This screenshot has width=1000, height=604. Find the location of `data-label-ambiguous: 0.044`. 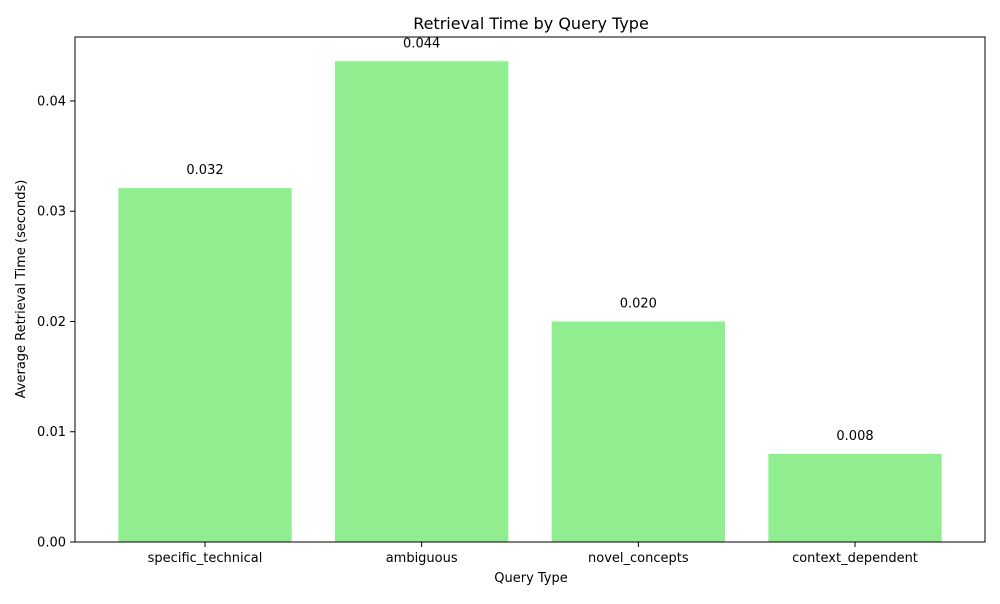

data-label-ambiguous: 0.044 is located at coordinates (421, 43).